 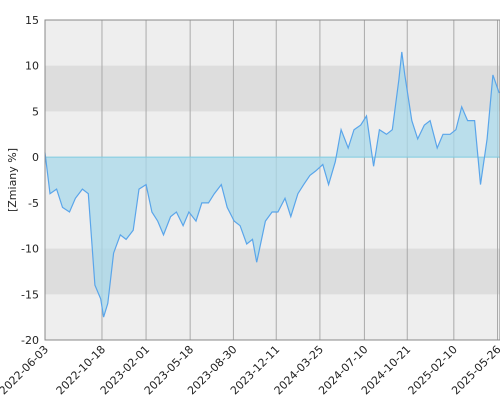 I want to click on y-tick-label: 10, so click(x=32, y=66).